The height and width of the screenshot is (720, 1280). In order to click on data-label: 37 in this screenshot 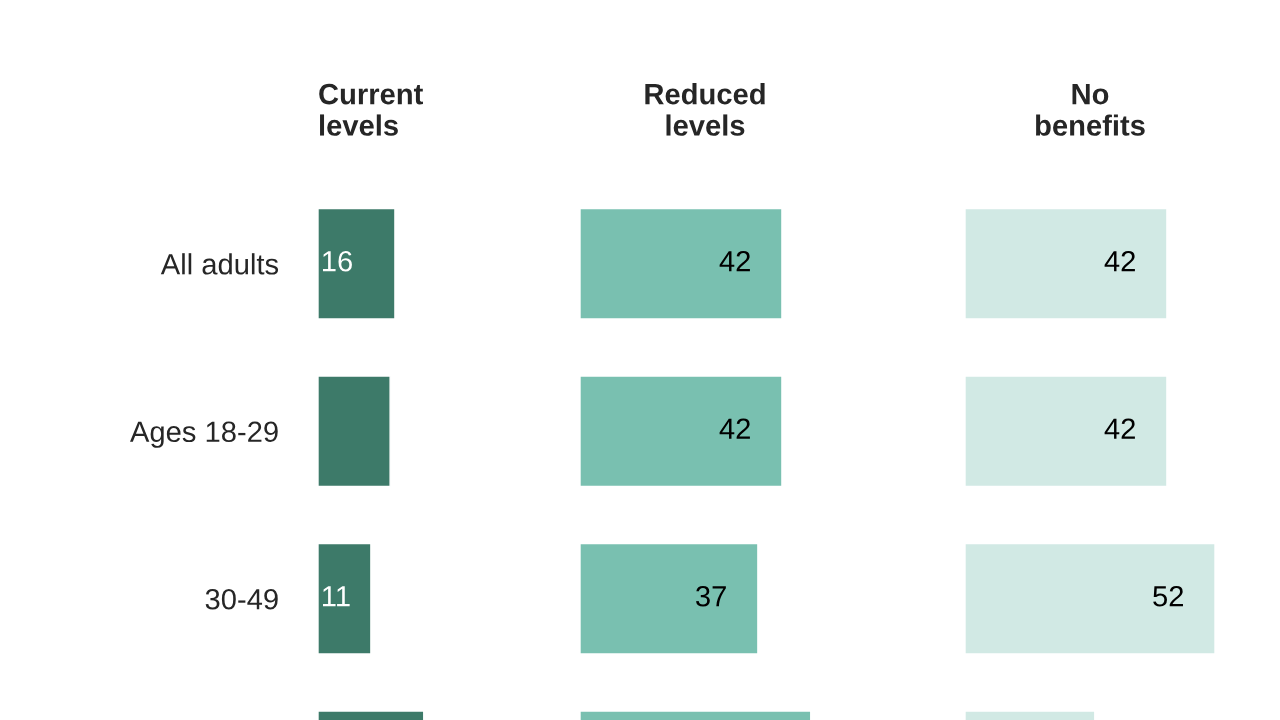, I will do `click(711, 596)`.